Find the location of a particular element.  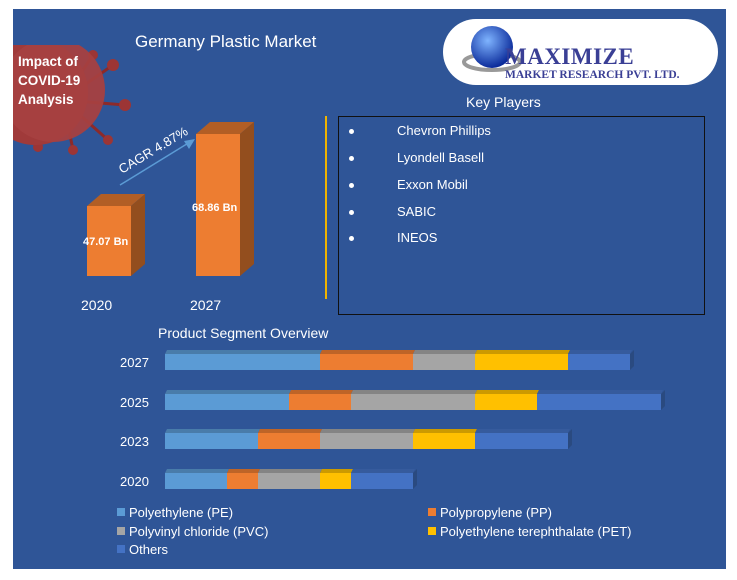

player-name: INEOS is located at coordinates (417, 237).